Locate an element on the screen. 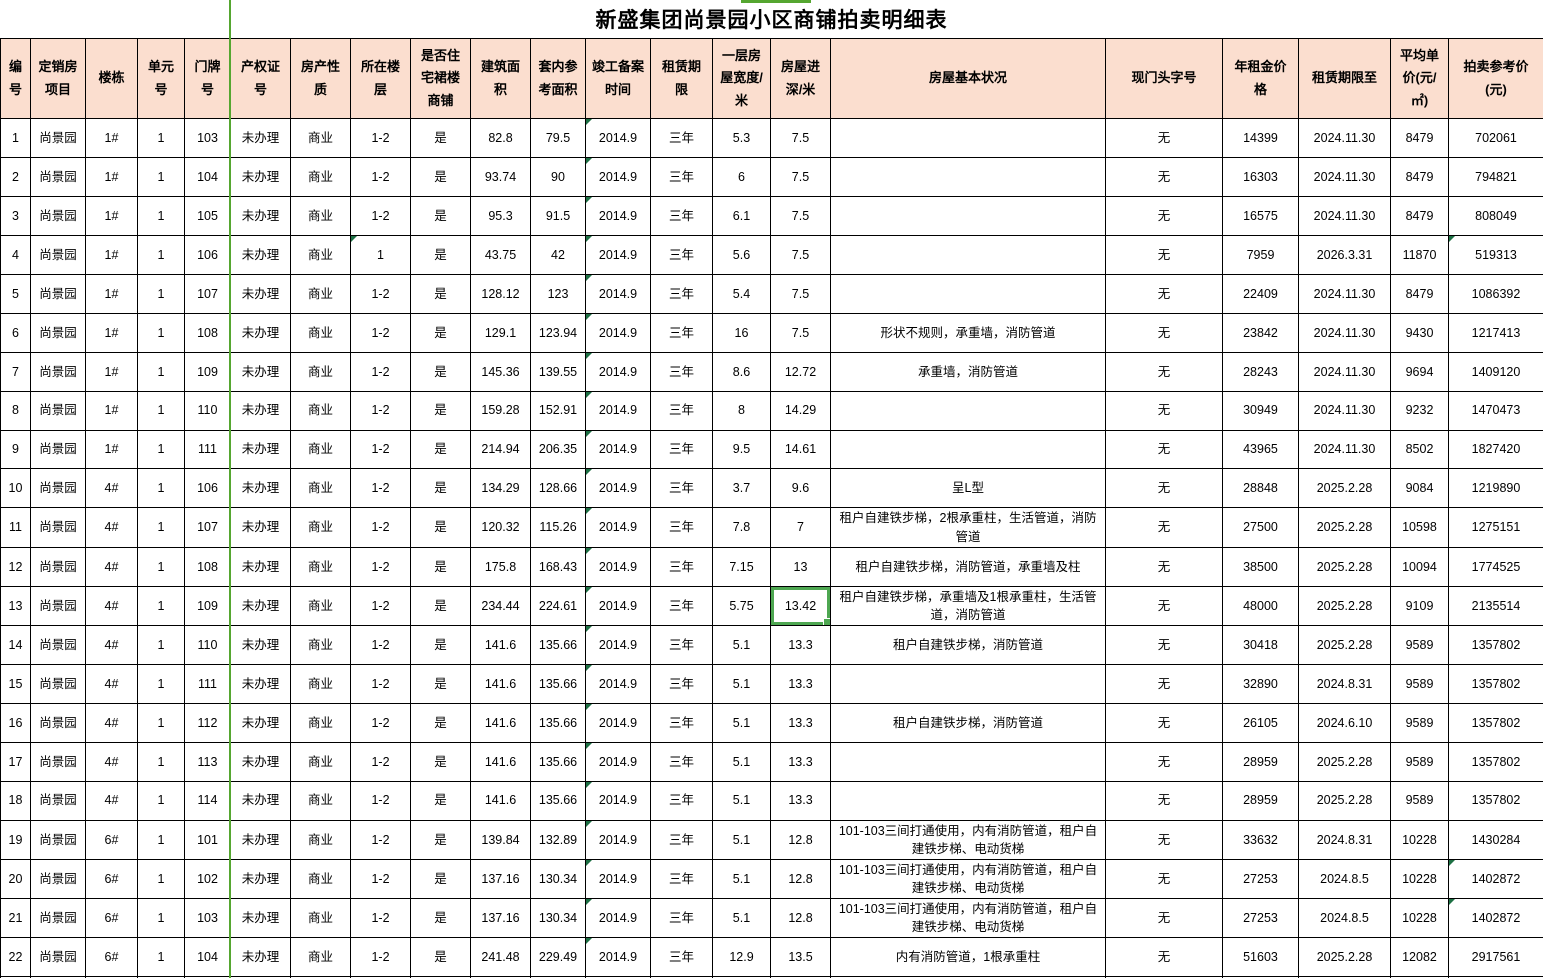 The image size is (1543, 978). cell-rent: 16575 is located at coordinates (1260, 215).